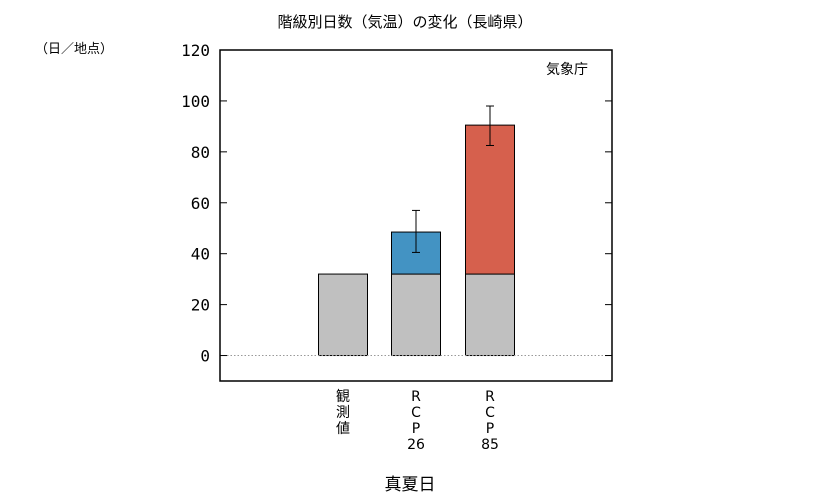 The image size is (833, 498). What do you see at coordinates (410, 485) in the screenshot?
I see `x-axis-label: 真夏日` at bounding box center [410, 485].